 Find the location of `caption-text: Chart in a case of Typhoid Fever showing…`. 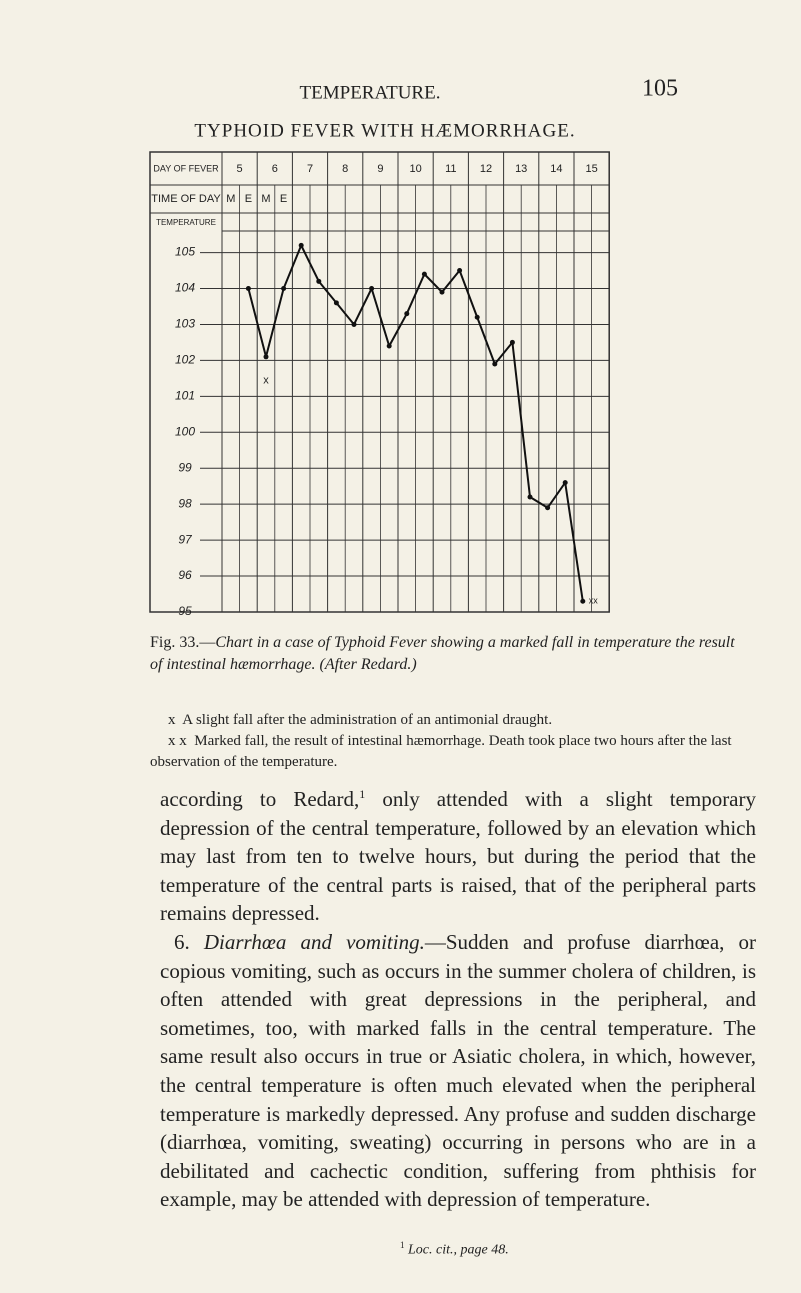

caption-text: Chart in a case of Typhoid Fever showing… is located at coordinates (442, 653).